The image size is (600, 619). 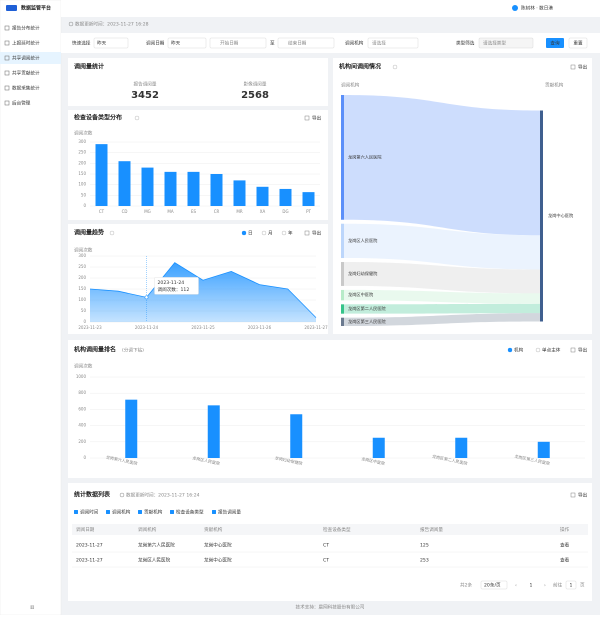 I want to click on card-title: 检查设备类型分布, so click(x=98, y=118).